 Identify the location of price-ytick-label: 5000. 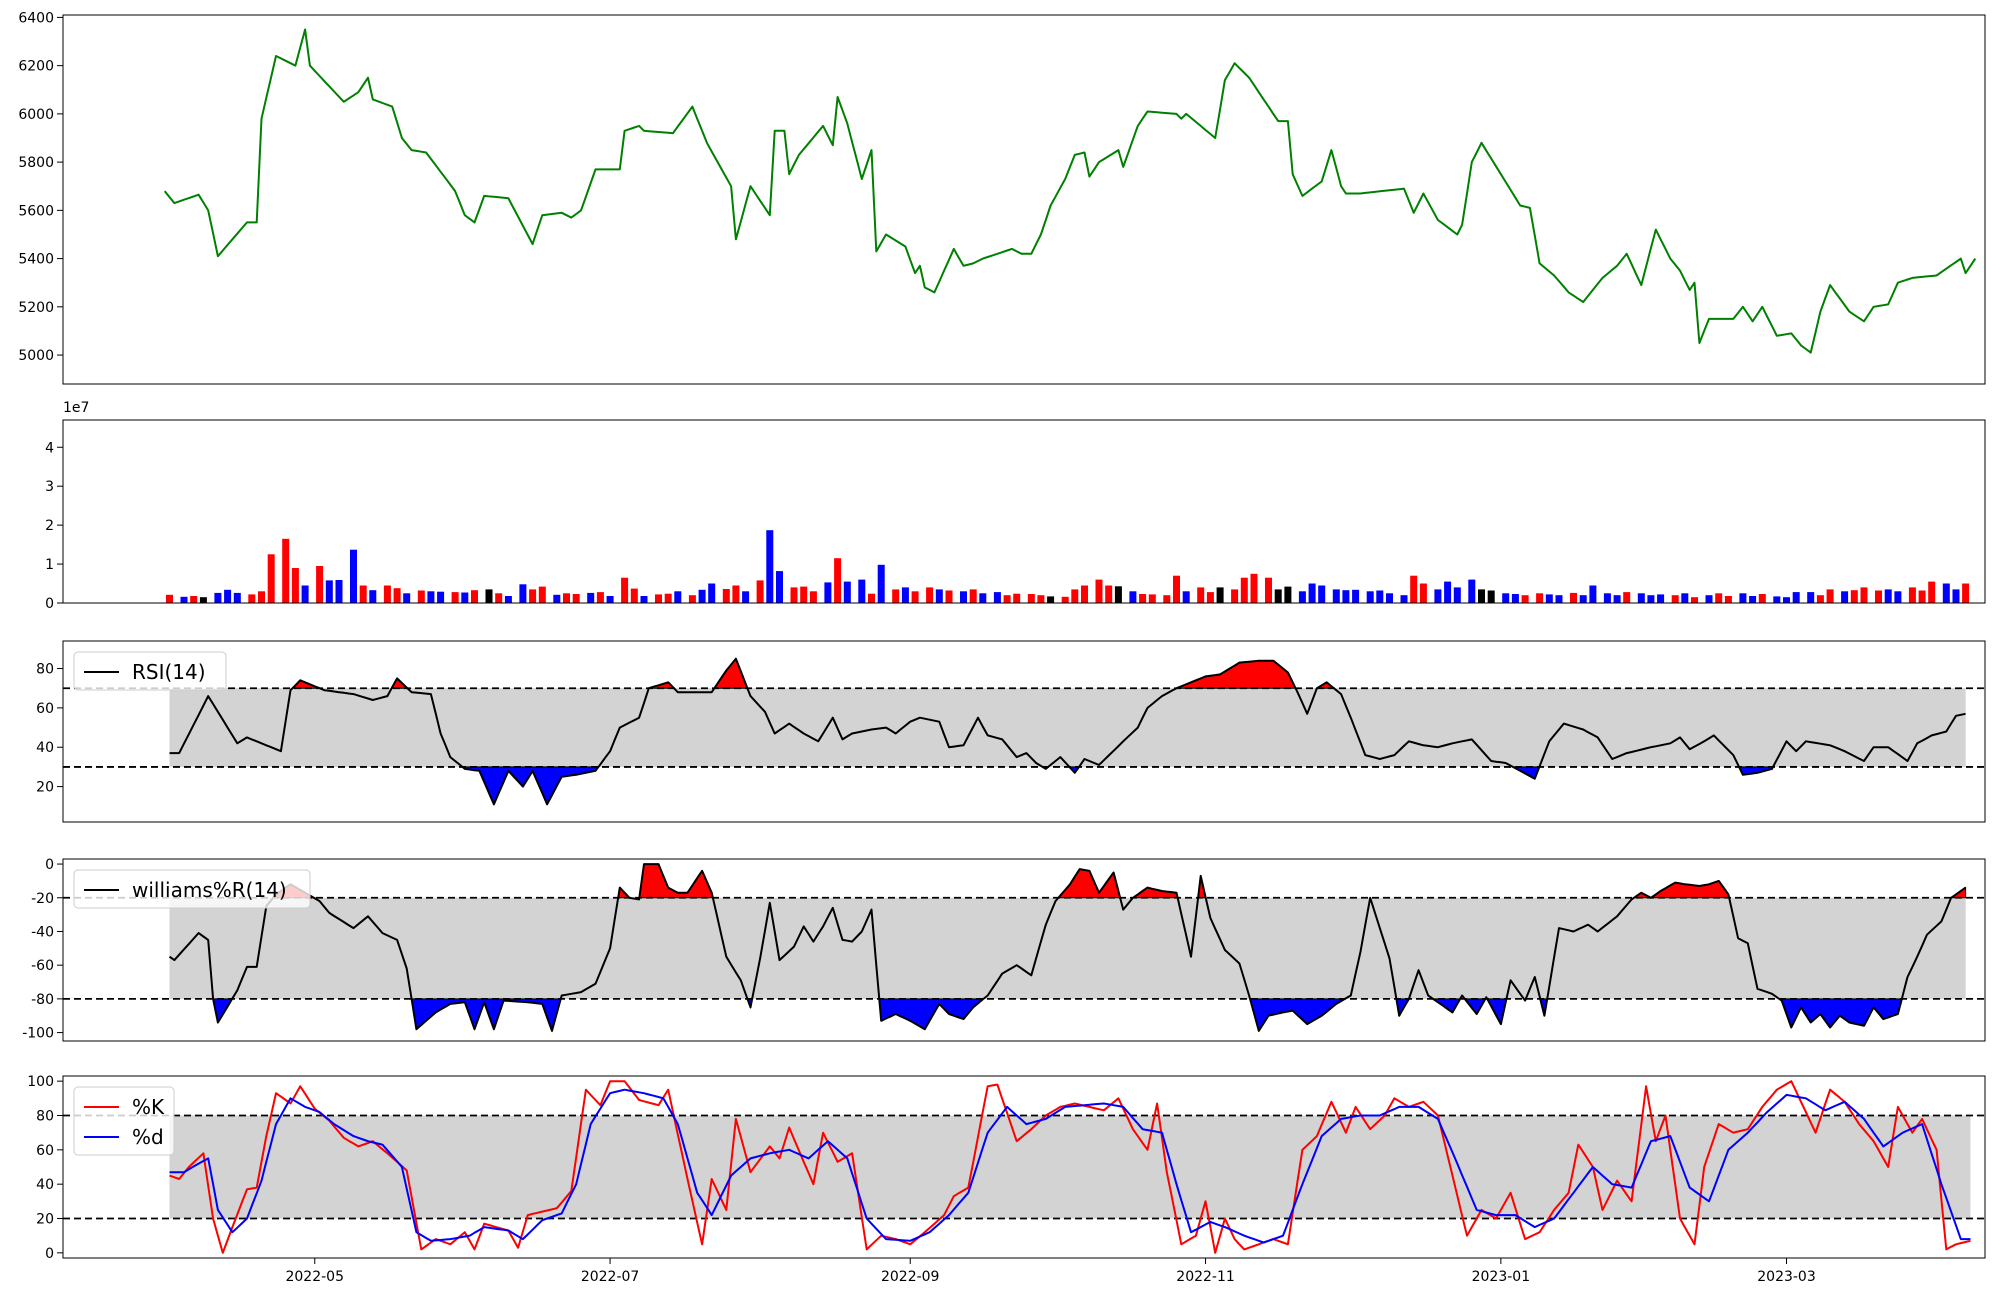
(36, 356).